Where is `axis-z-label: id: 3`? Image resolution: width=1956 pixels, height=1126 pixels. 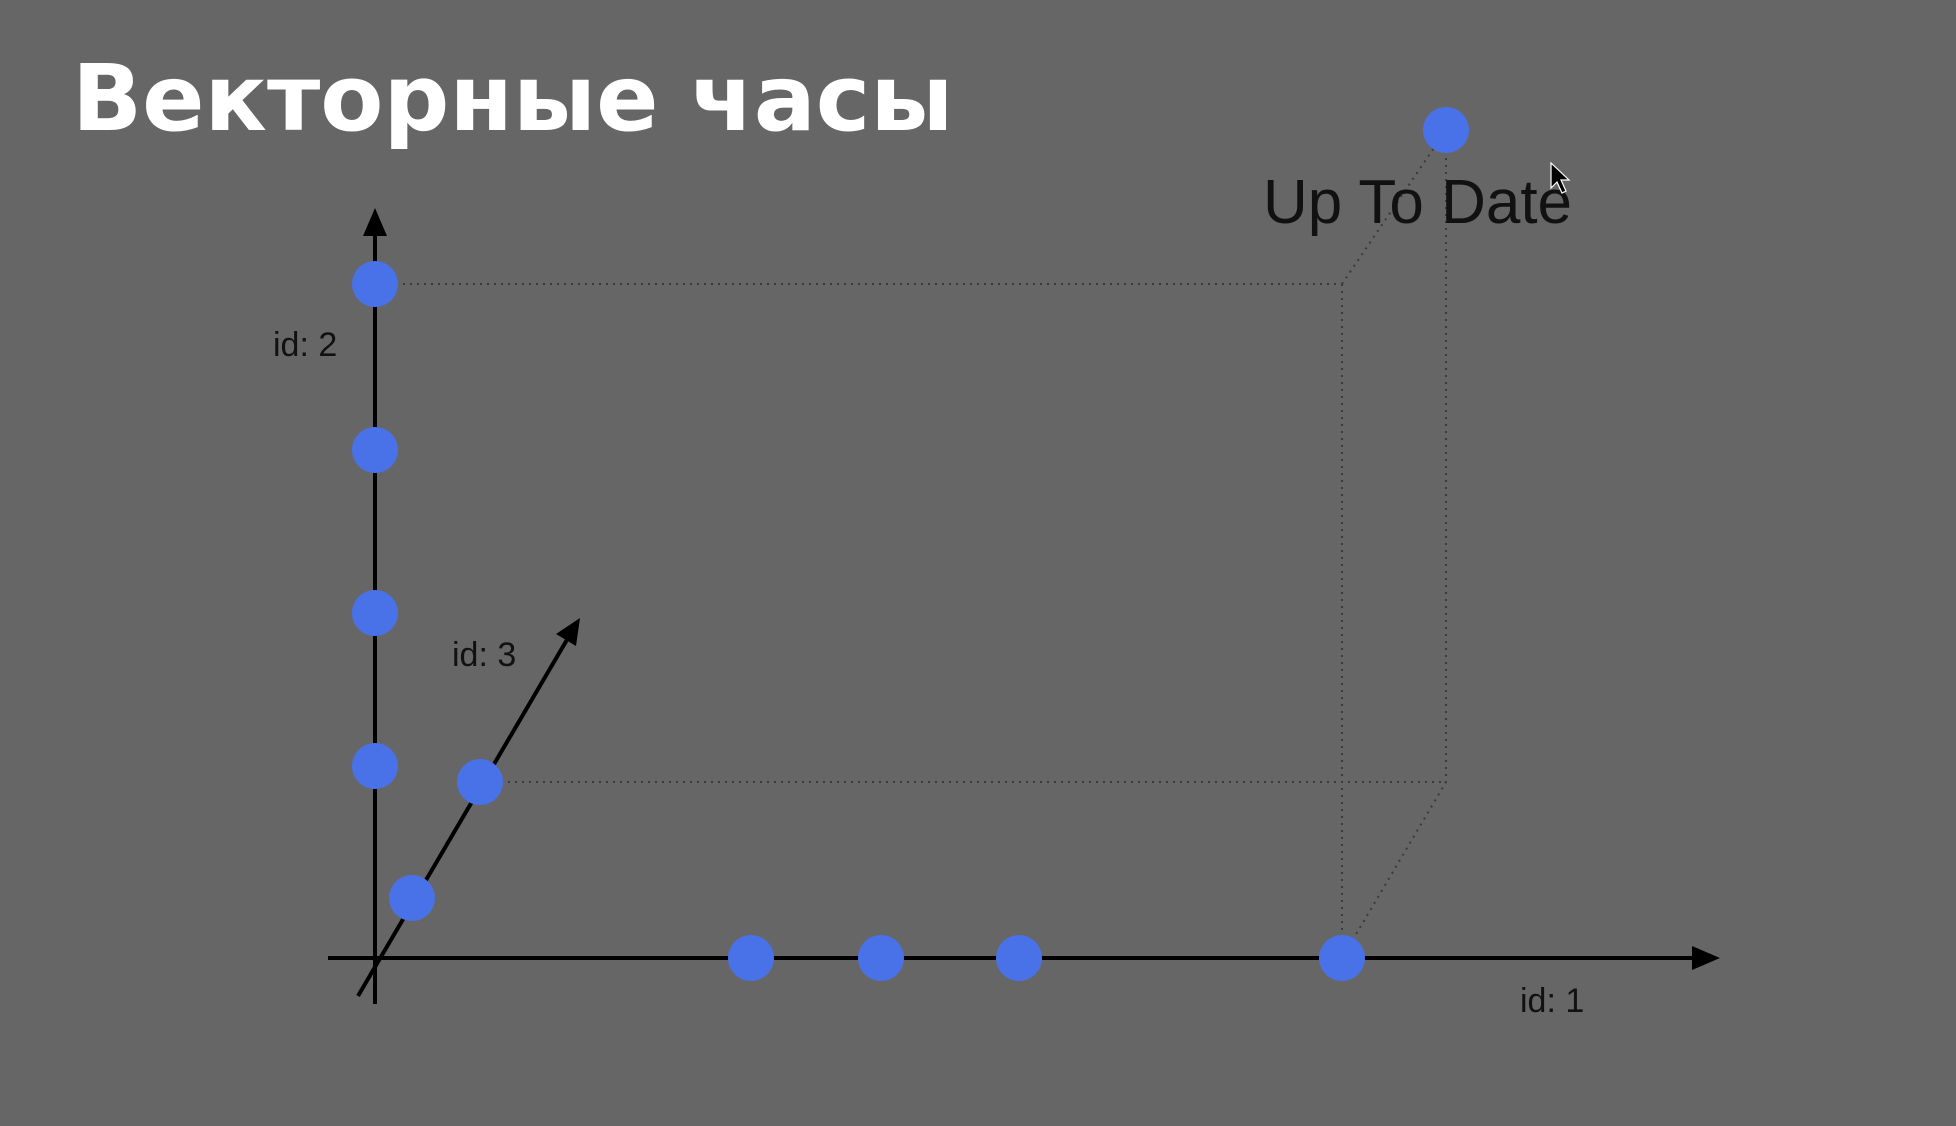
axis-z-label: id: 3 is located at coordinates (484, 655).